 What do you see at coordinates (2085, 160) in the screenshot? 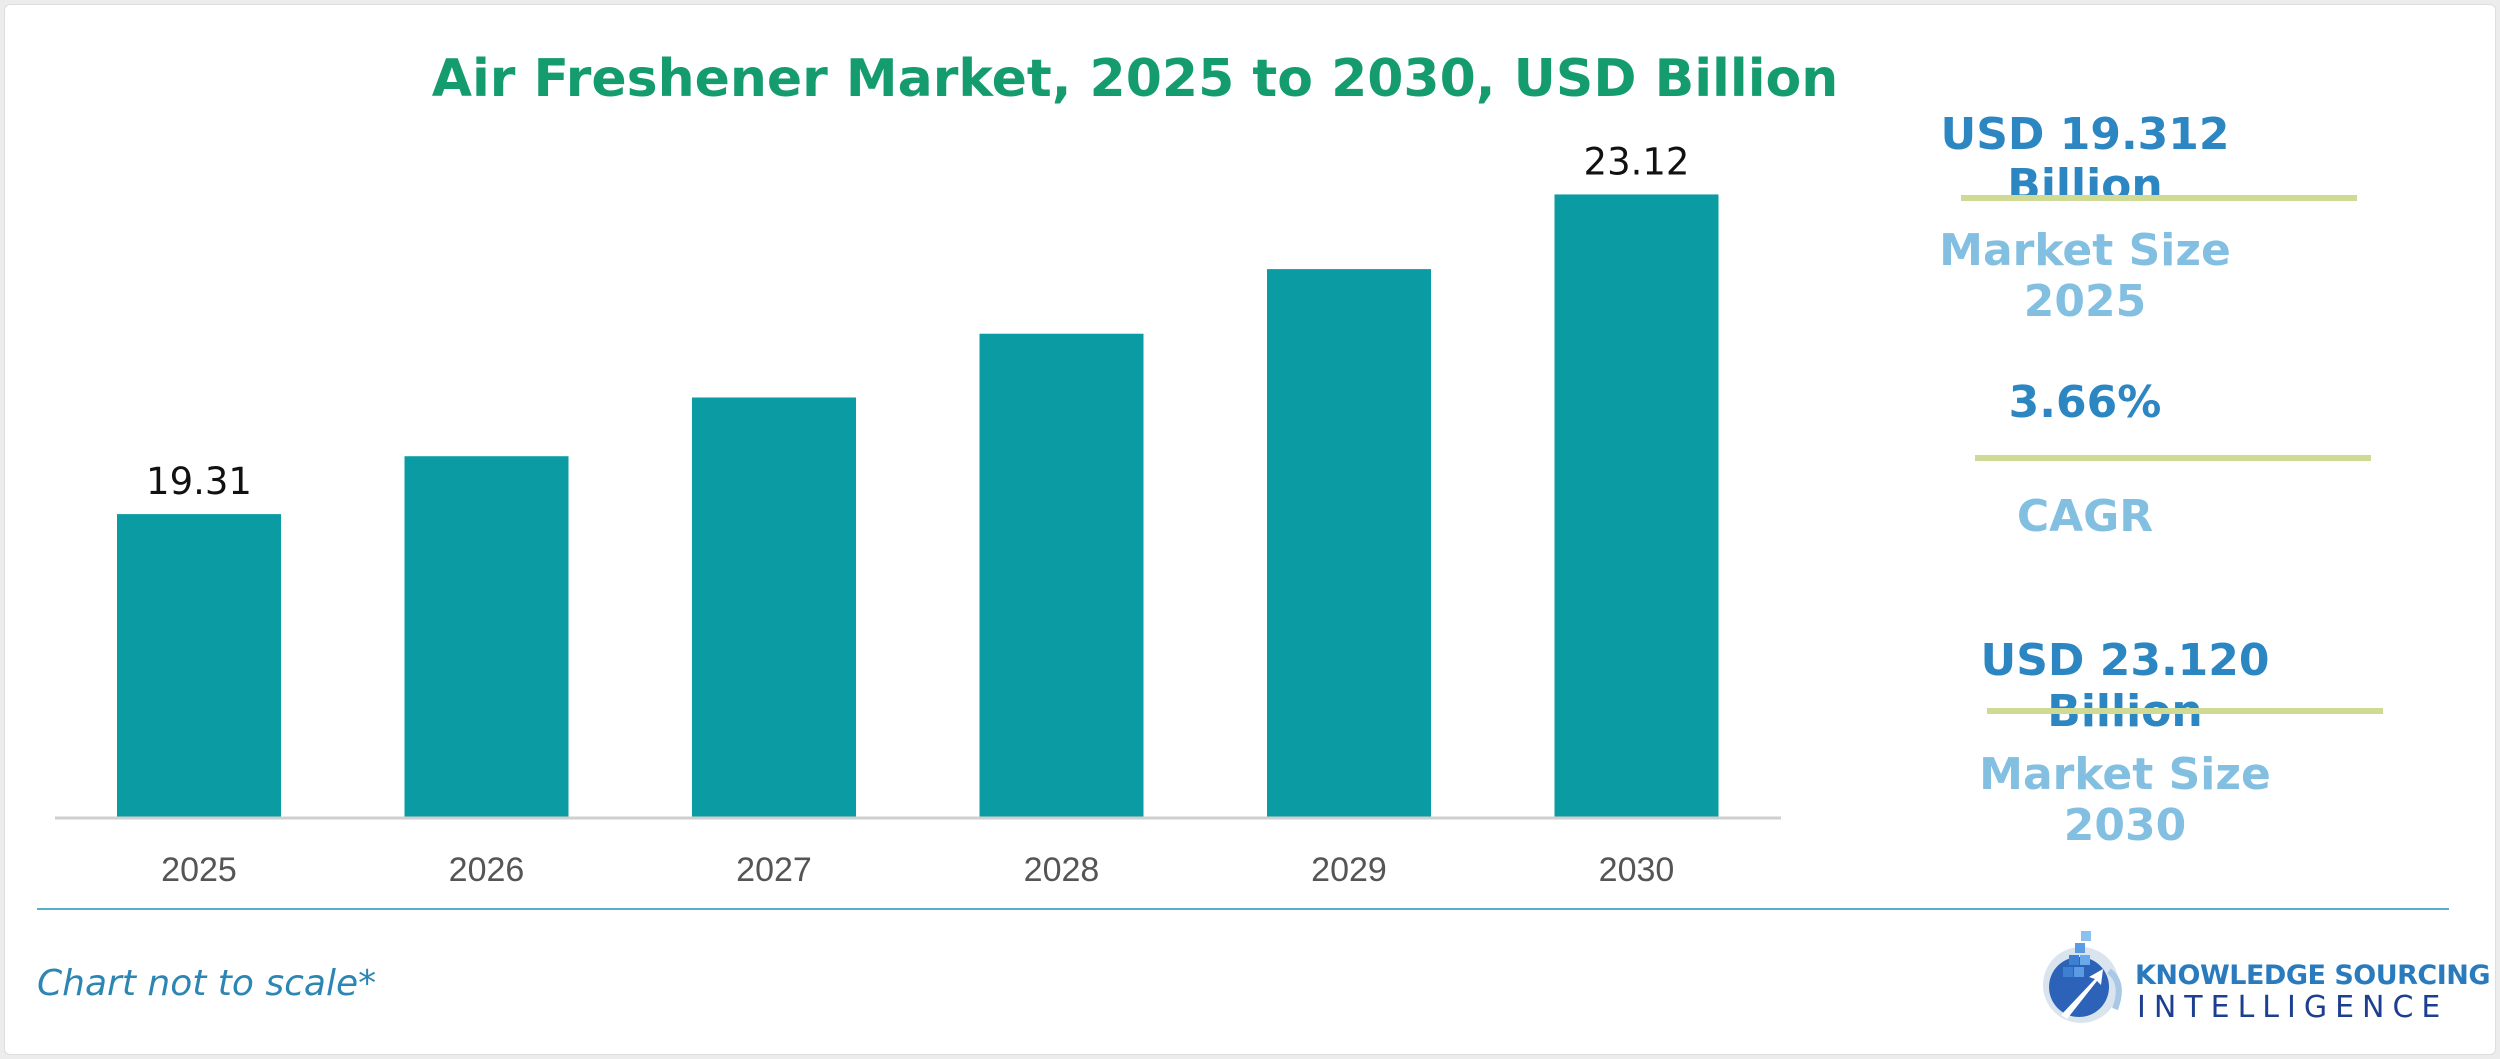
I see `stat-value-market-size-2025: USD 19.312 Billion` at bounding box center [2085, 160].